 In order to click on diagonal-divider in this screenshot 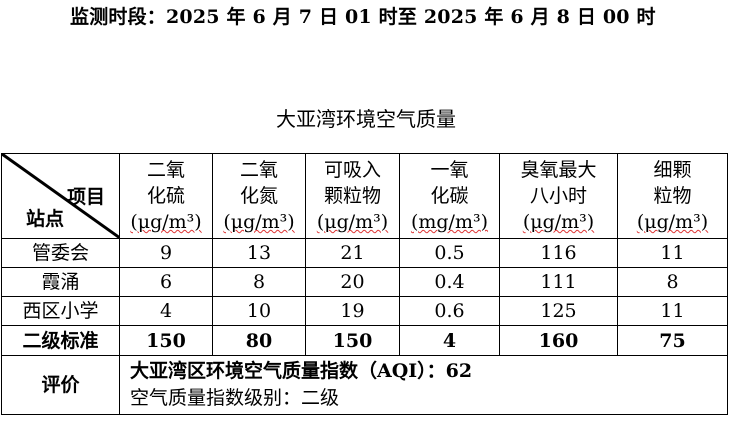, I will do `click(60, 196)`.